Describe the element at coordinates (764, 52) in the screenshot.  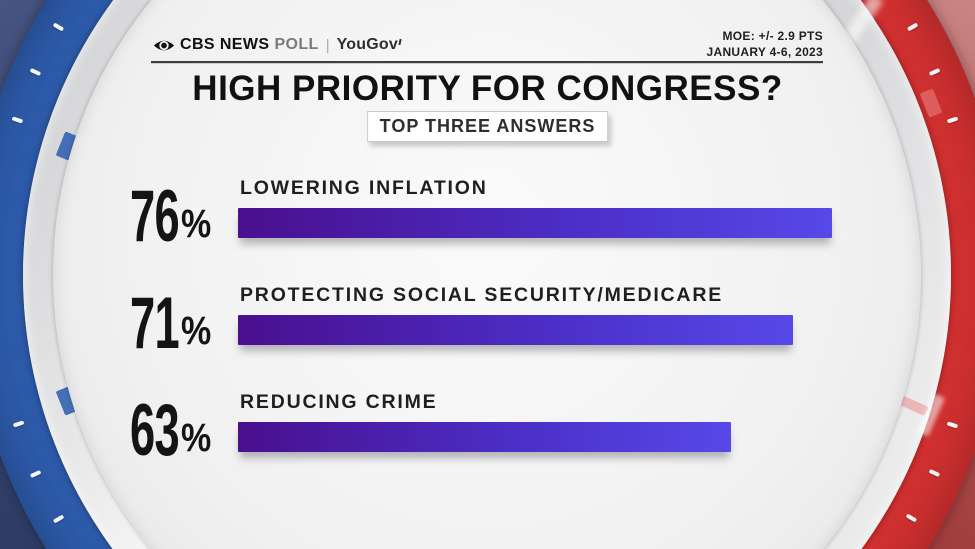
I see `field-dates-line: JANUARY 4-6, 2023` at that location.